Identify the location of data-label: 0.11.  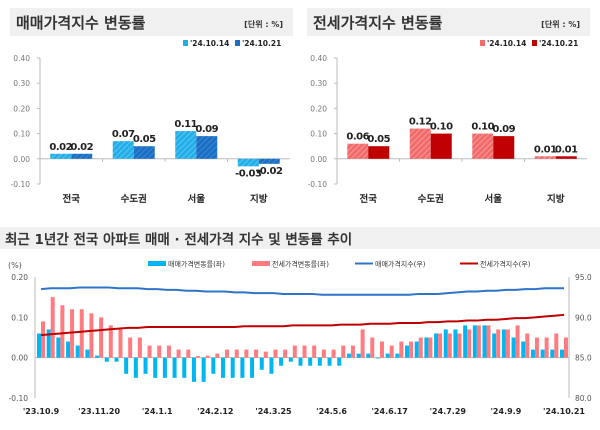
(185, 124).